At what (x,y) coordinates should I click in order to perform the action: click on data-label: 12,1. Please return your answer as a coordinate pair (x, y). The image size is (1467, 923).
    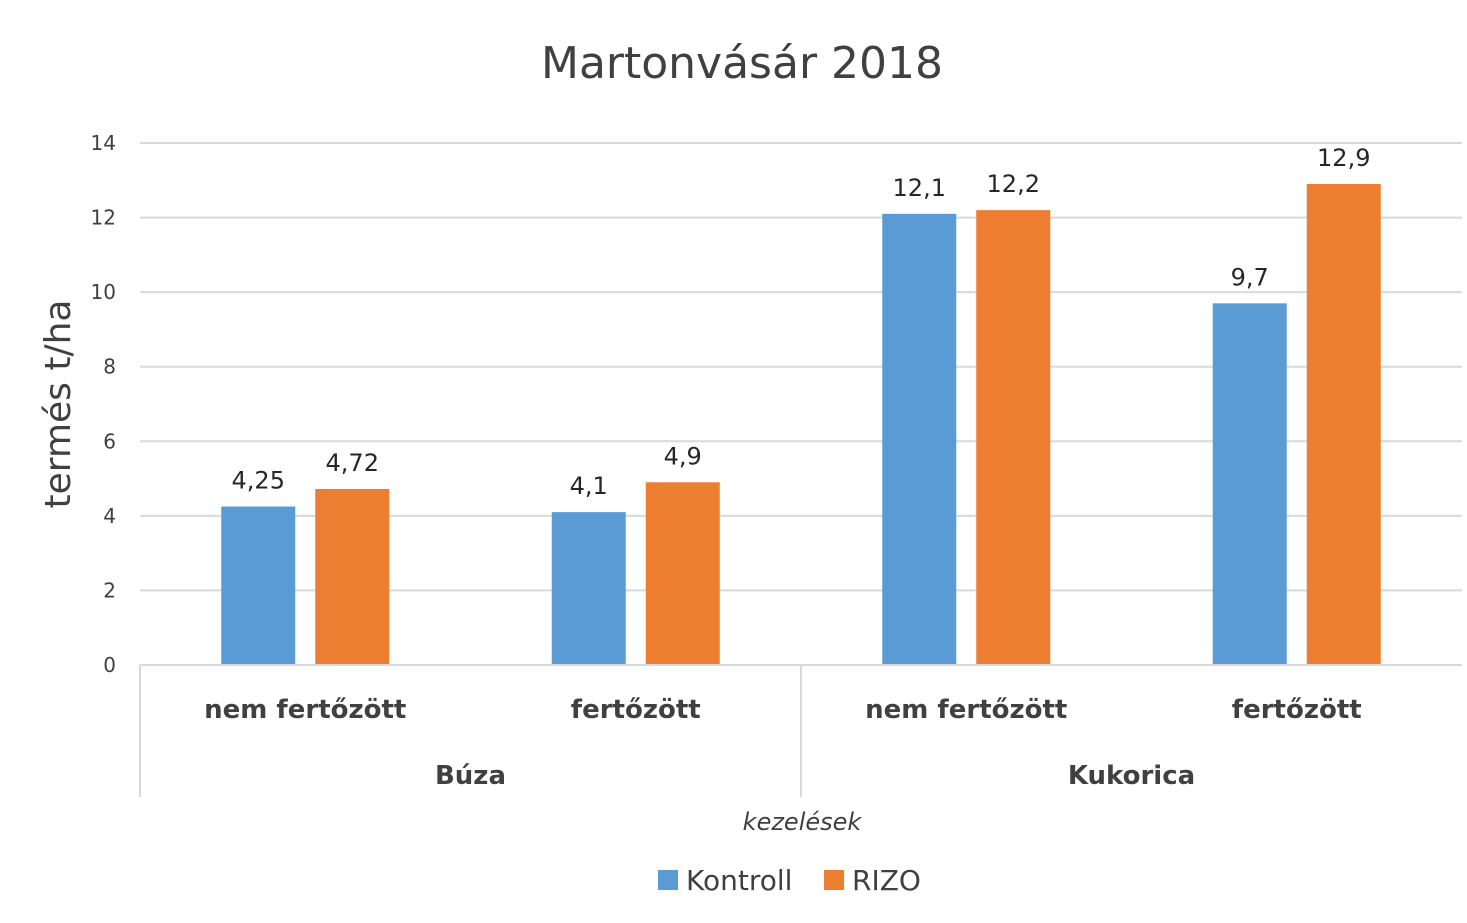
    Looking at the image, I should click on (919, 188).